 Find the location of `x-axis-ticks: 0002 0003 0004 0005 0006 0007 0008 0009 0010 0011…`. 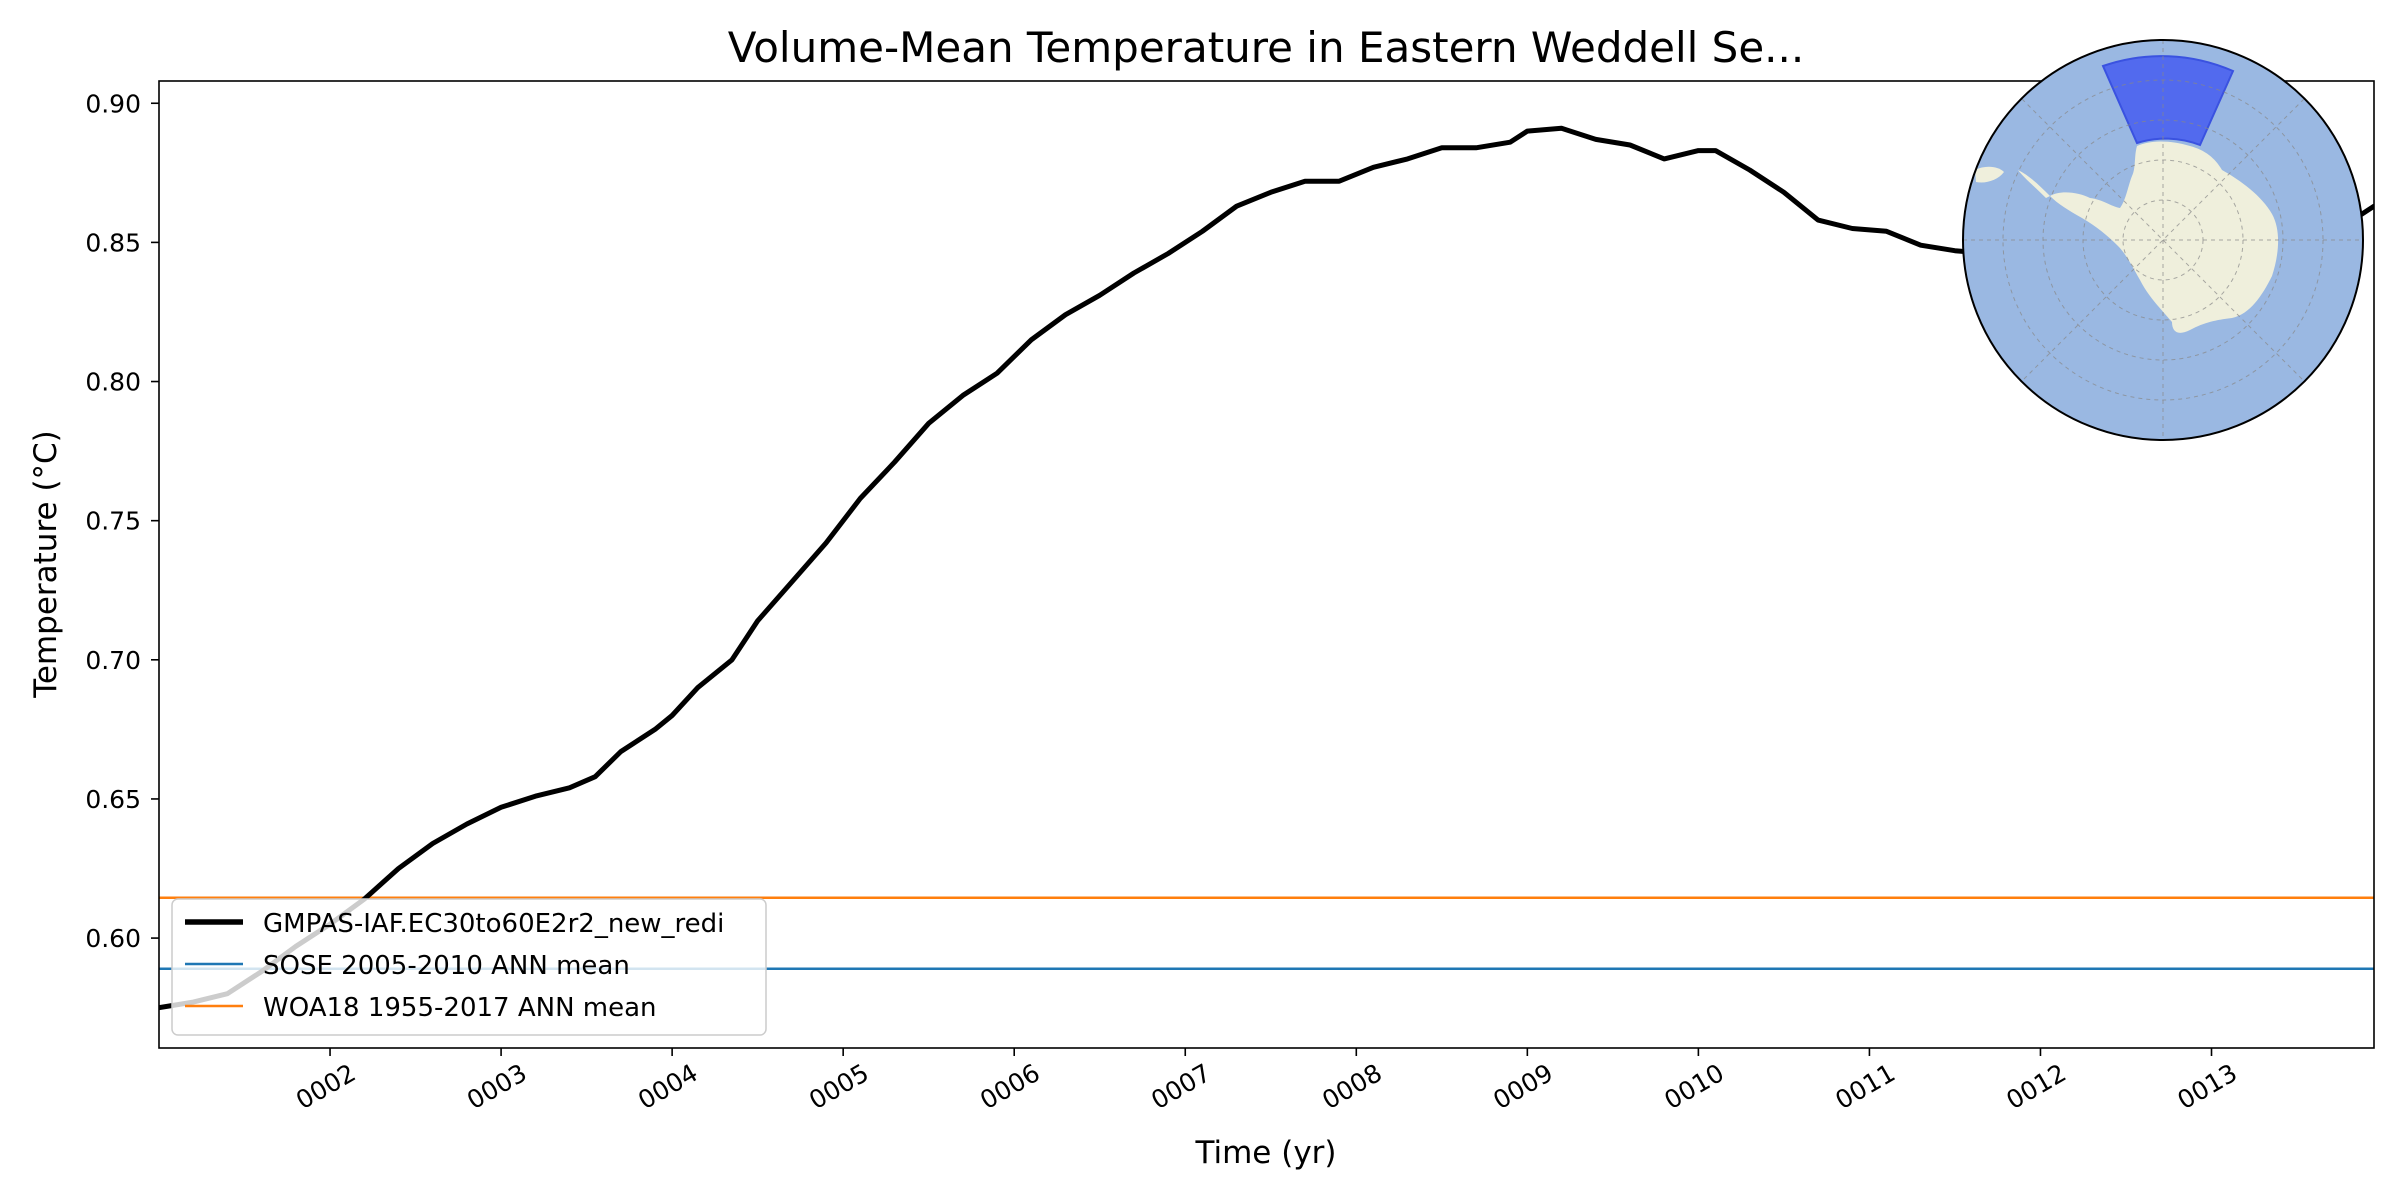

x-axis-ticks: 0002 0003 0004 0005 0006 0007 0008 0009 0010 0011… is located at coordinates (1266, 1081).